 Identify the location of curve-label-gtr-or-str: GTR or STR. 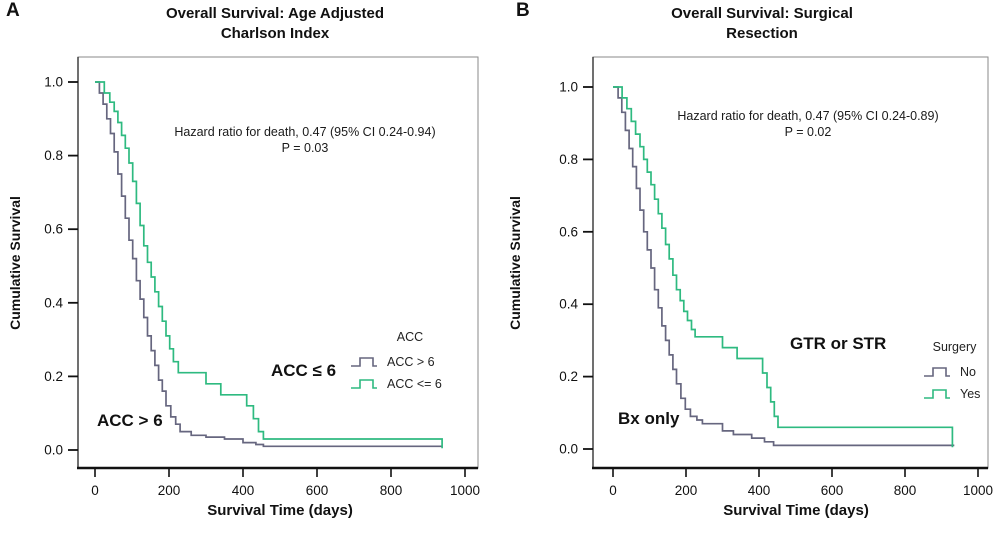
(838, 343).